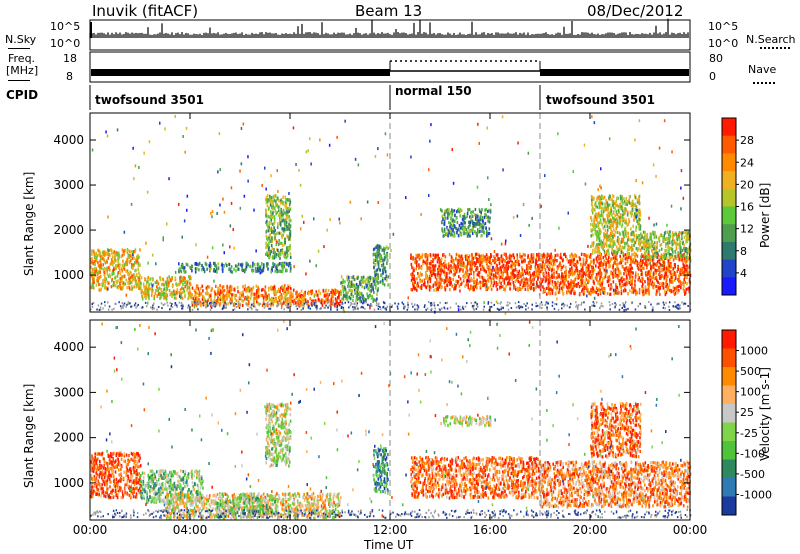 This screenshot has width=800, height=554. I want to click on cpid-segment-2: normal 150, so click(433, 91).